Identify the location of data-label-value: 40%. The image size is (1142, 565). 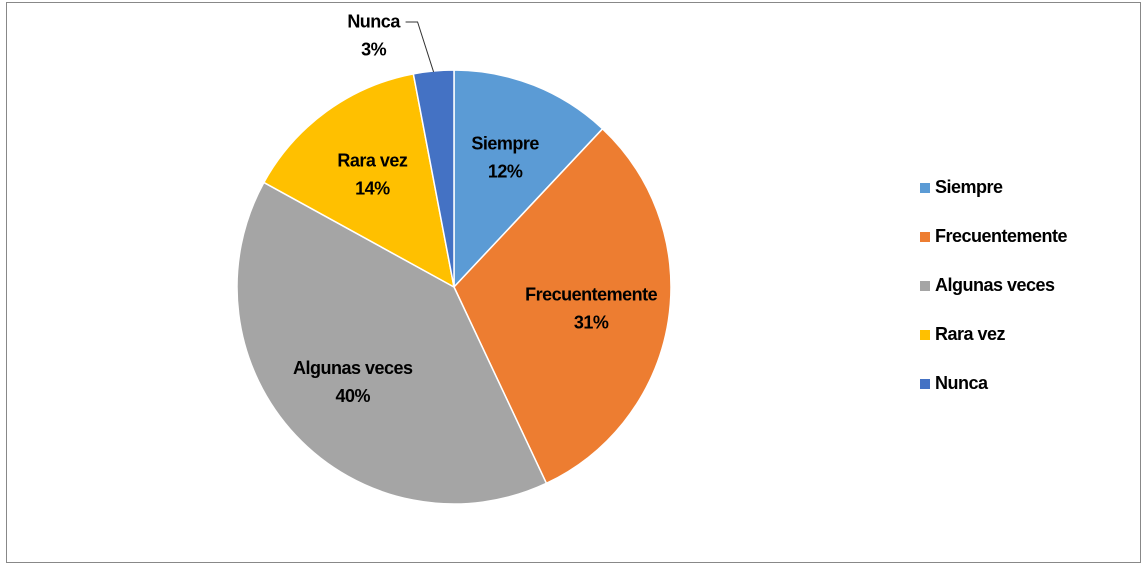
(352, 396).